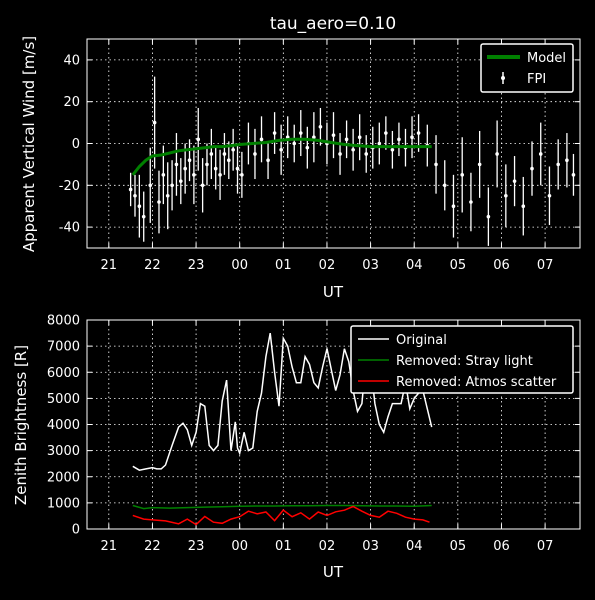 The height and width of the screenshot is (600, 595). I want to click on y-tick-label: 40, so click(71, 60).